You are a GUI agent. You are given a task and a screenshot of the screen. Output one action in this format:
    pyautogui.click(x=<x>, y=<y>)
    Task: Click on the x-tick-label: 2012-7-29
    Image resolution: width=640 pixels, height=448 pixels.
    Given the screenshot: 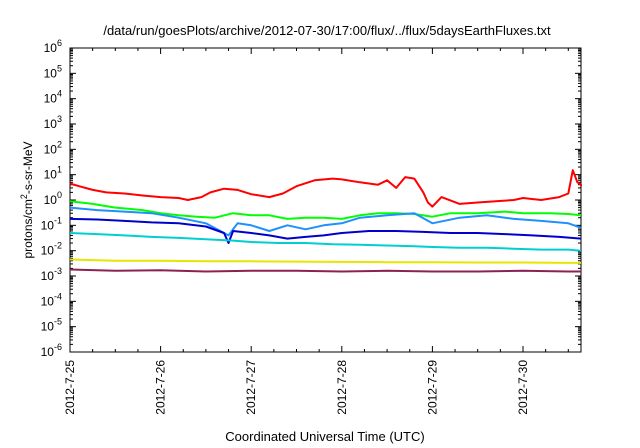 What is the action you would take?
    pyautogui.click(x=432, y=387)
    